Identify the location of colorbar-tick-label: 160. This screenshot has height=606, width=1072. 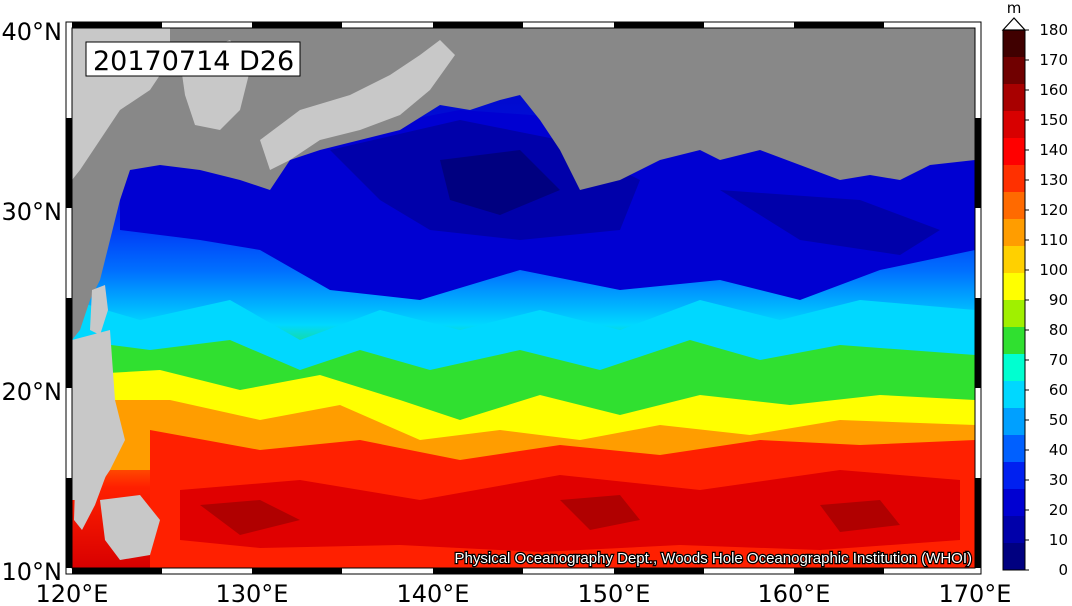
(1053, 90).